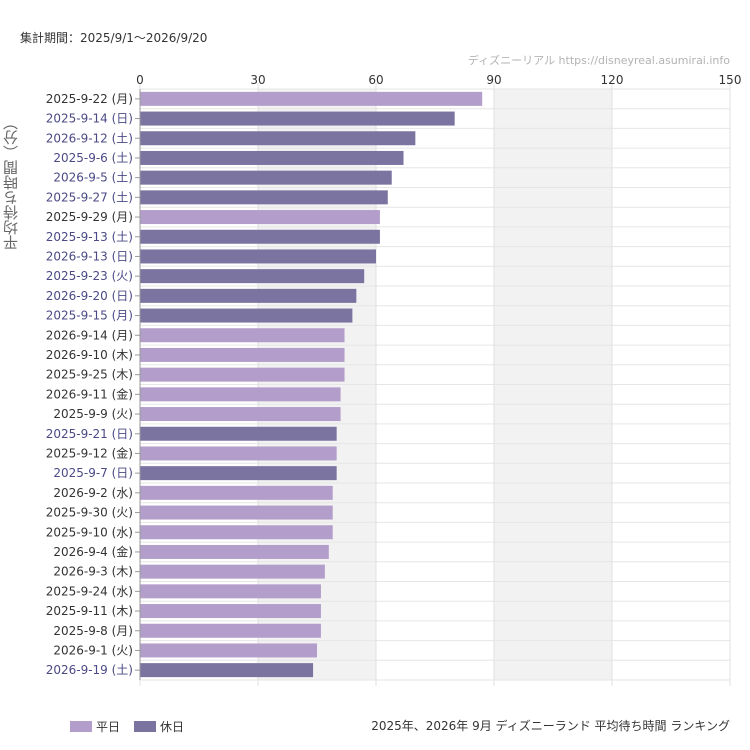 This screenshot has height=750, width=750. I want to click on legend-item-weekday: 平日, so click(95, 726).